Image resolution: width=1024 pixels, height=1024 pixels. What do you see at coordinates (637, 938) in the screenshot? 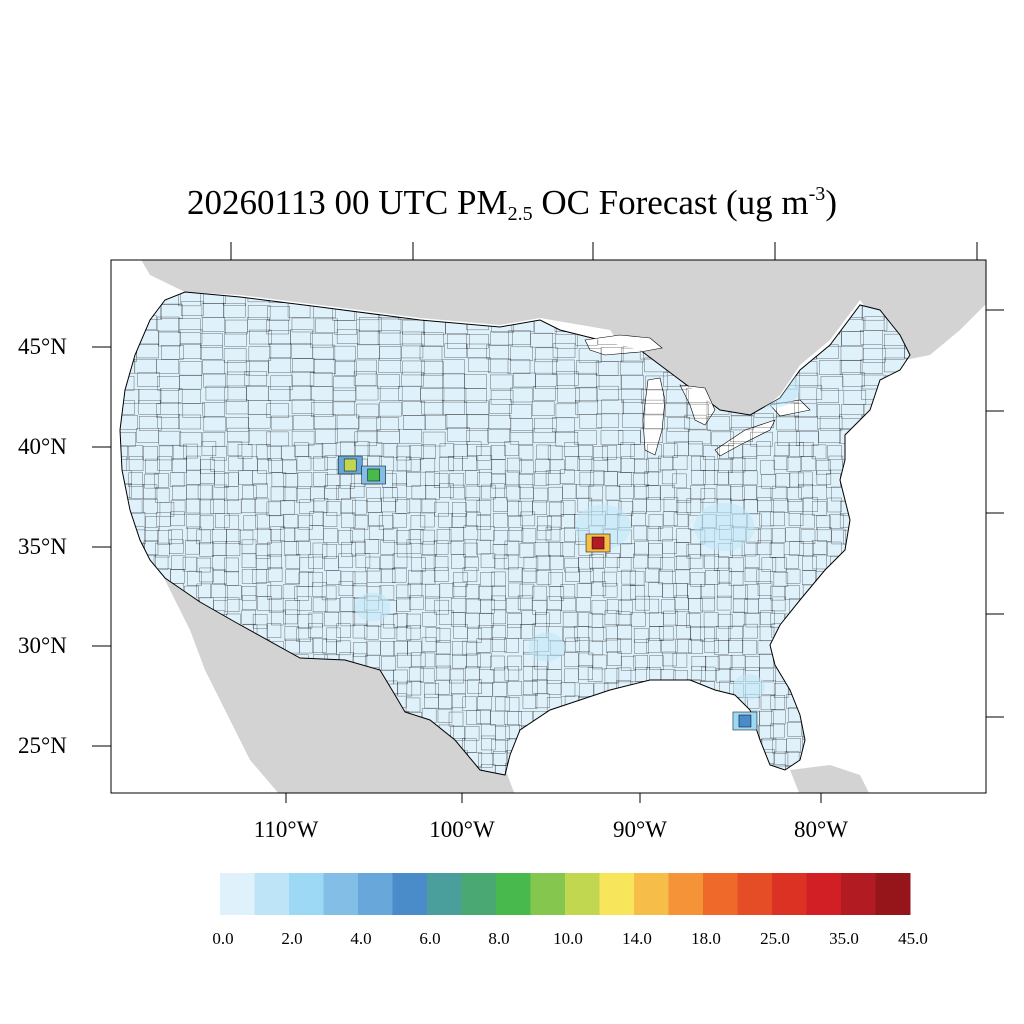
I see `colorbar-label: 14.0` at bounding box center [637, 938].